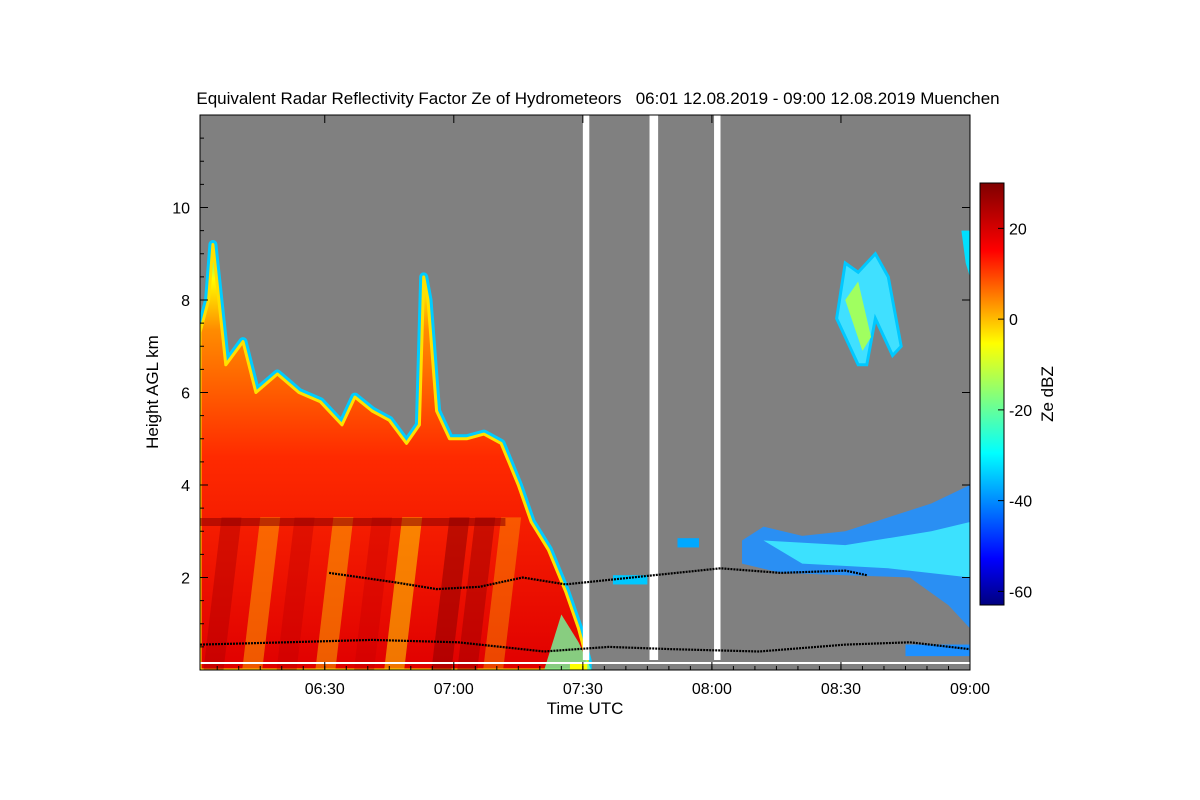  I want to click on colorbar-tick-label: -40, so click(1020, 502).